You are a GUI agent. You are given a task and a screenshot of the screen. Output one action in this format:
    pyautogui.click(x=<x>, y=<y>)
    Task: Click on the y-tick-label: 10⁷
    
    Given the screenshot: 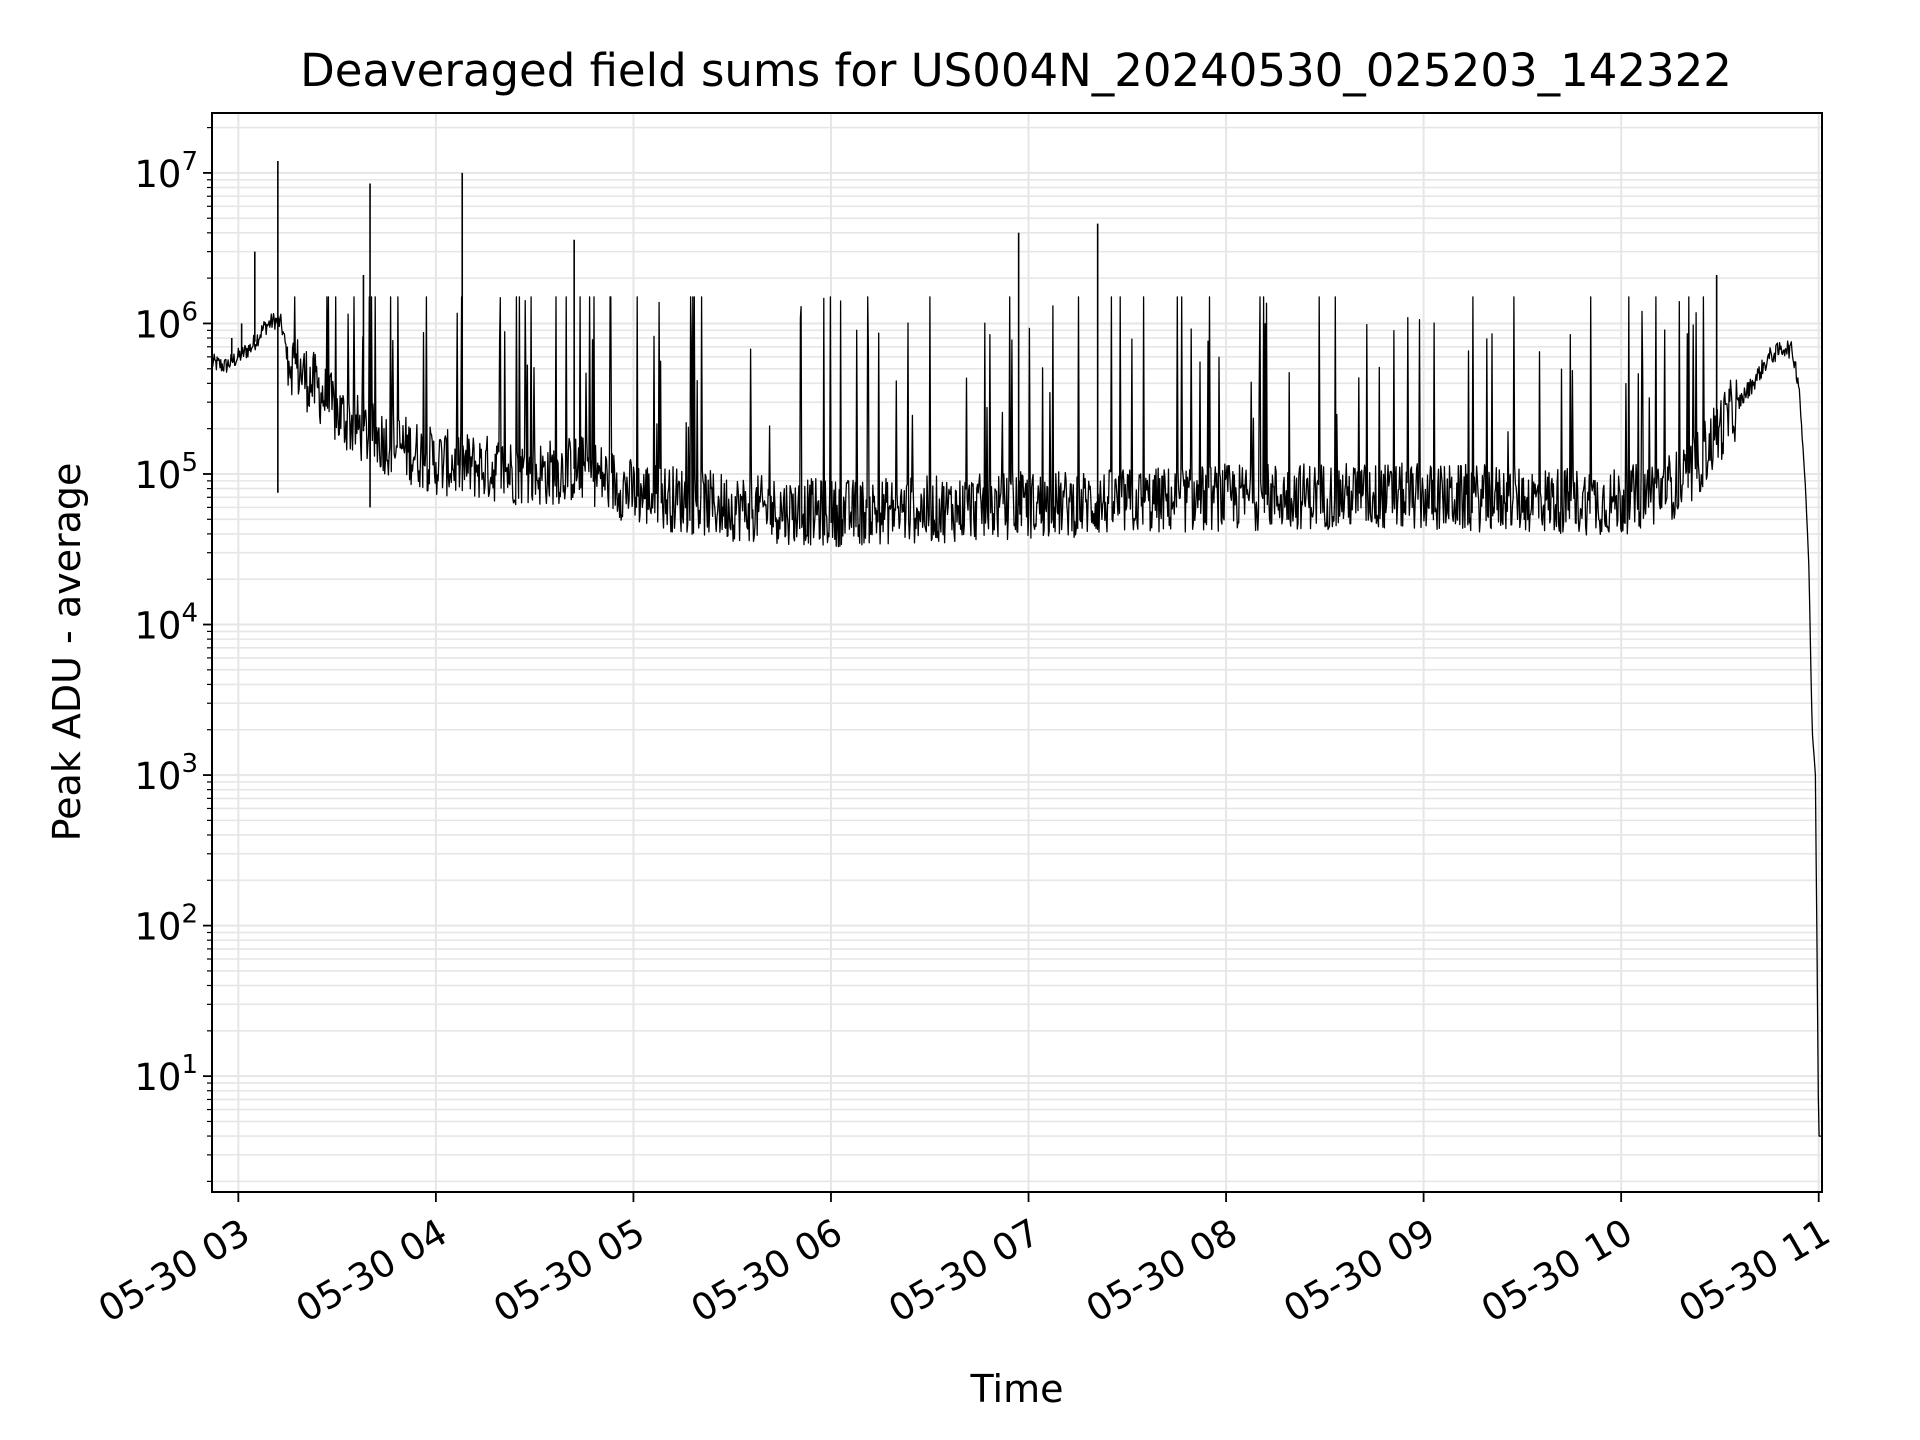 What is the action you would take?
    pyautogui.click(x=166, y=171)
    